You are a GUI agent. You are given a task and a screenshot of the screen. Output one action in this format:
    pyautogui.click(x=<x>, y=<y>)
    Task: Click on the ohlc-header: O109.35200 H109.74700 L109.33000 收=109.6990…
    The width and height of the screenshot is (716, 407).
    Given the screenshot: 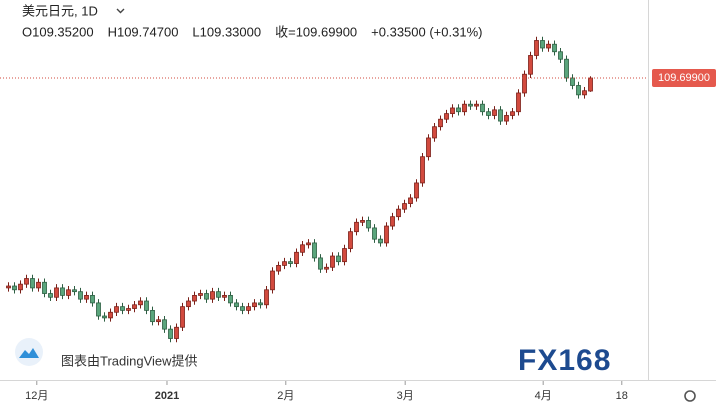 What is the action you would take?
    pyautogui.click(x=252, y=31)
    